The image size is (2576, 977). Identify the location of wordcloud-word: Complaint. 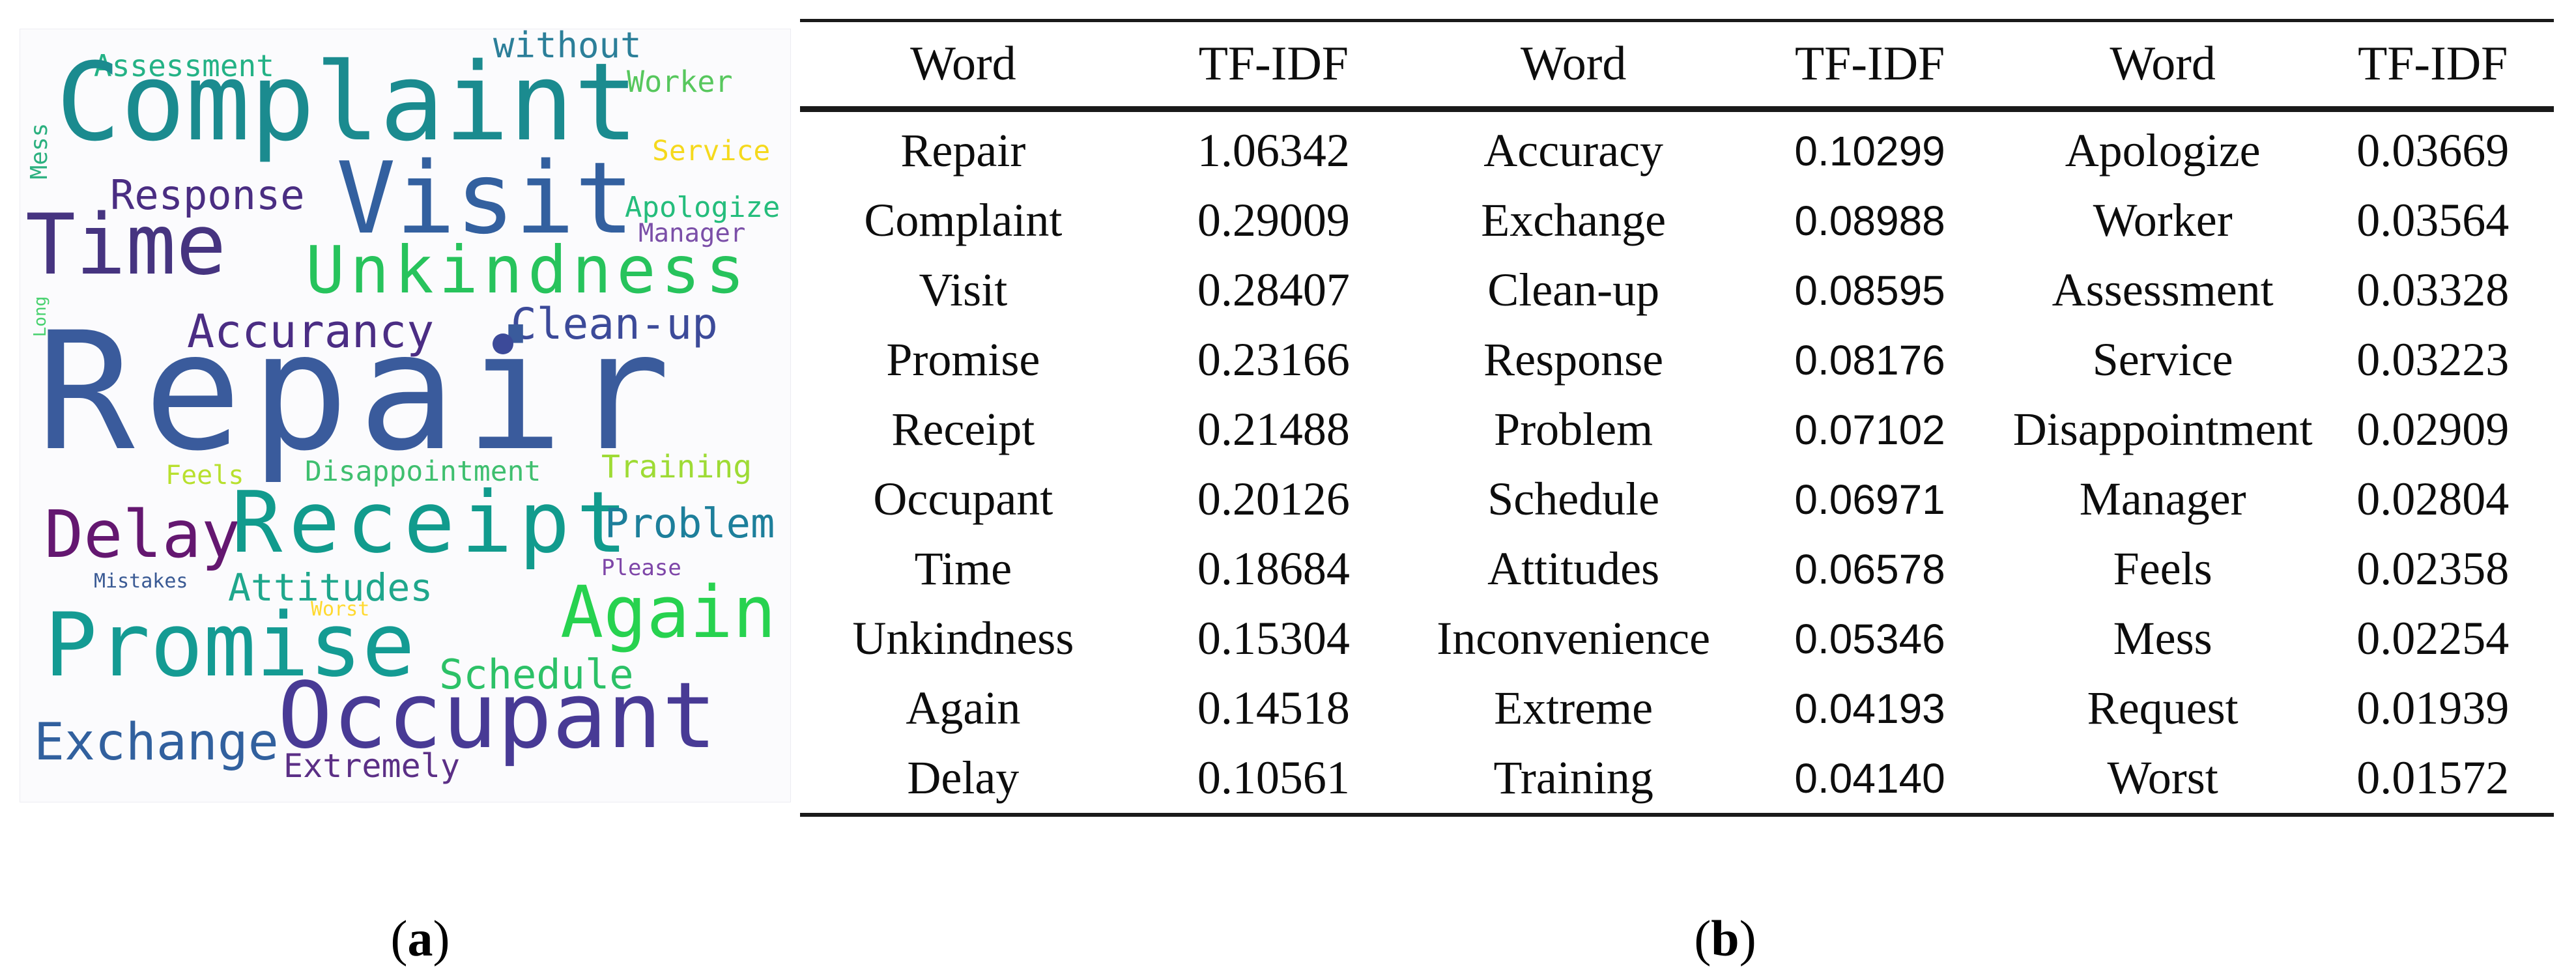
(348, 103).